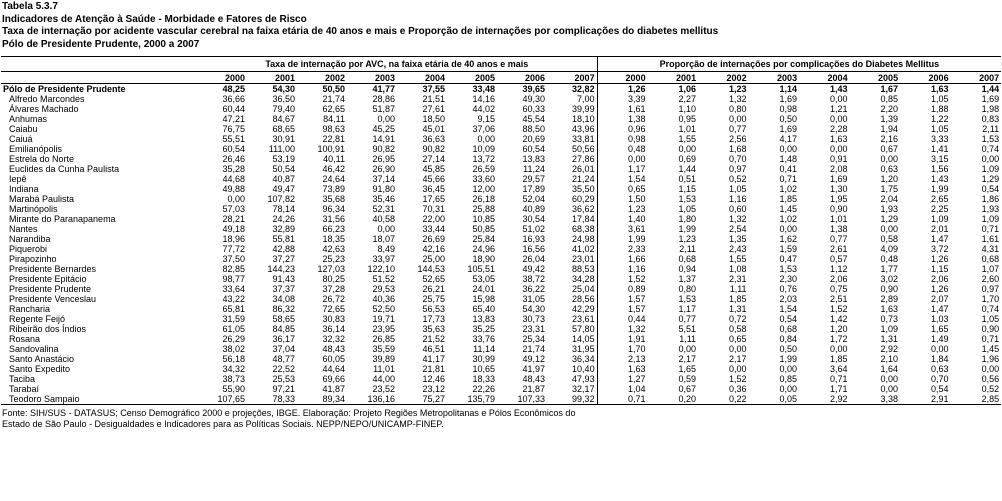  What do you see at coordinates (484, 349) in the screenshot?
I see `avc-rate-cell: 11,14` at bounding box center [484, 349].